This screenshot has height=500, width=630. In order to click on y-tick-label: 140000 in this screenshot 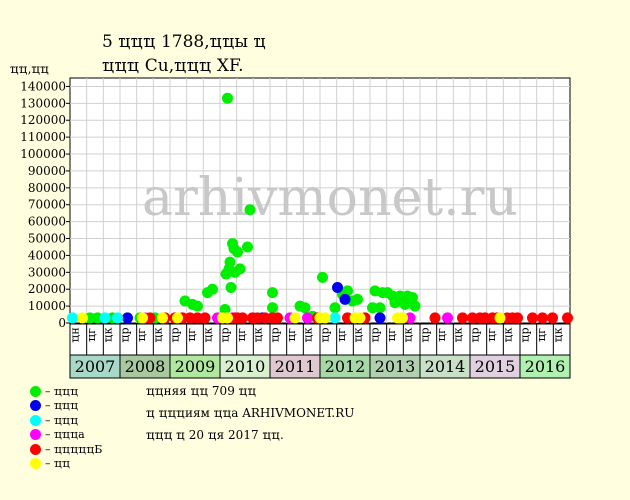, I will do `click(43, 86)`.